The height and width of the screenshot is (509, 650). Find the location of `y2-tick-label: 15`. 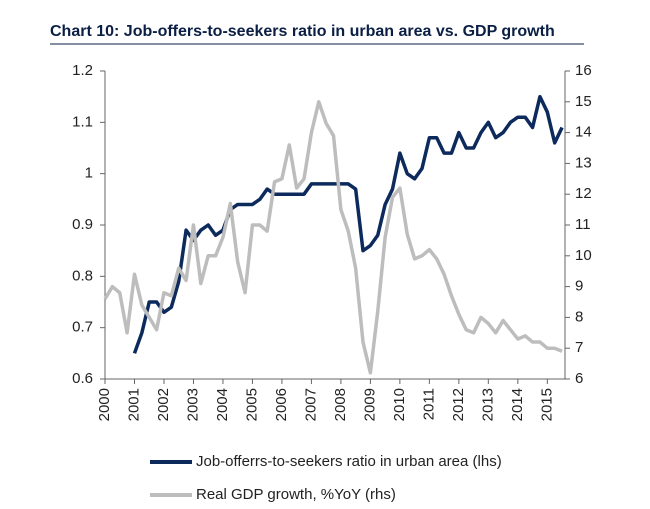

y2-tick-label: 15 is located at coordinates (583, 101).